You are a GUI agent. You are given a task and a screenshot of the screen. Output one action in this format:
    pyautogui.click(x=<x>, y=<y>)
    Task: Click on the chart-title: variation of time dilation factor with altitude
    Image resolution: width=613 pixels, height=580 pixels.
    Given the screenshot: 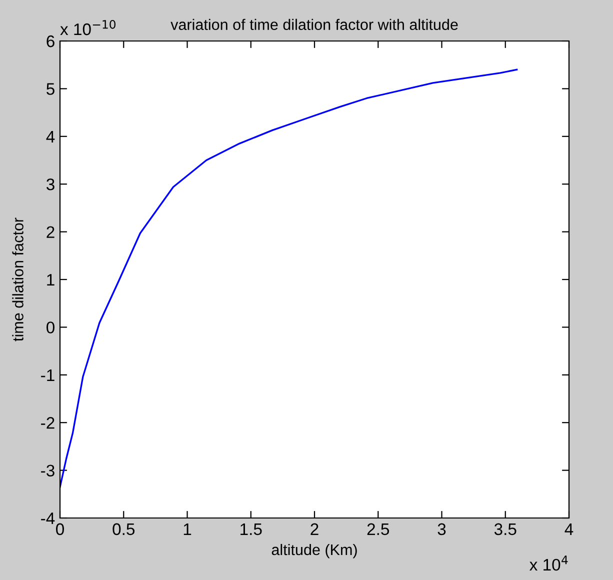 What is the action you would take?
    pyautogui.click(x=314, y=24)
    